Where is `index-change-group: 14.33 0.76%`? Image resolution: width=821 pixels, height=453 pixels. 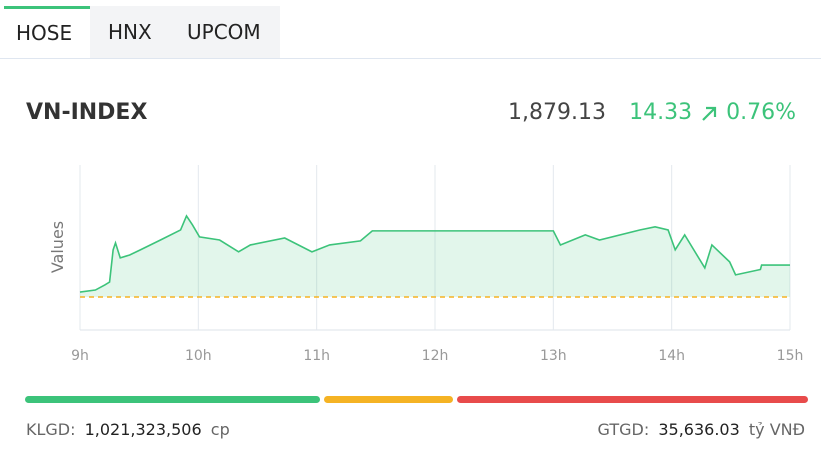 index-change-group: 14.33 0.76% is located at coordinates (712, 112).